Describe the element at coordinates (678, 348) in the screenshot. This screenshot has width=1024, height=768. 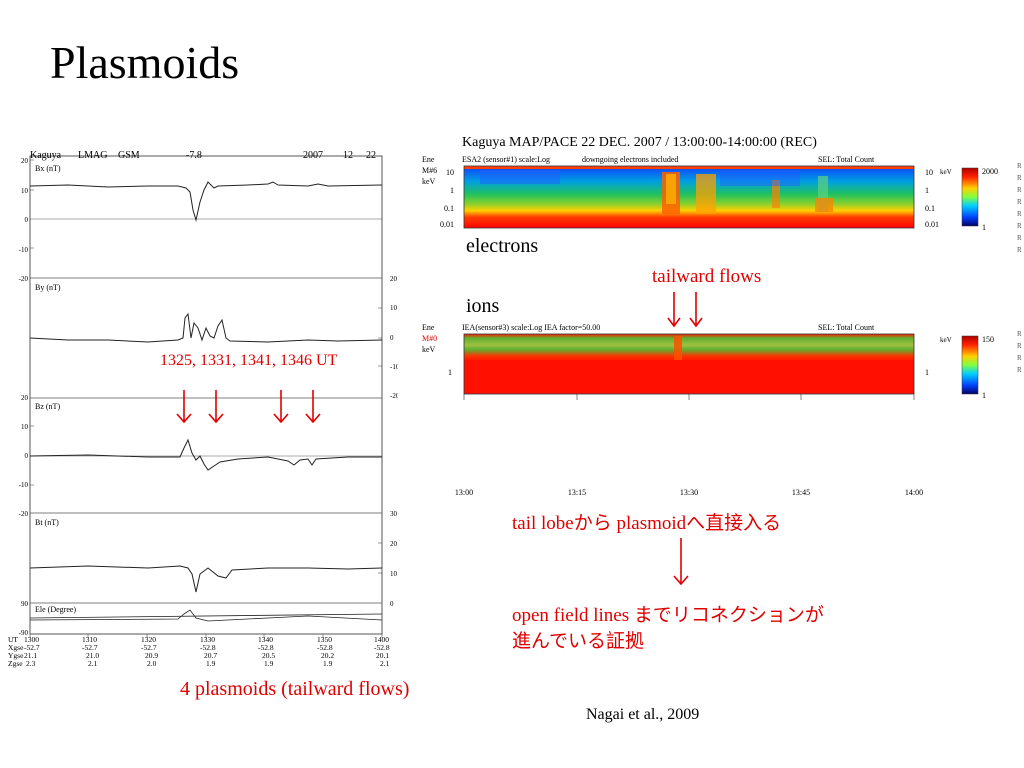
I see `ion-burst` at that location.